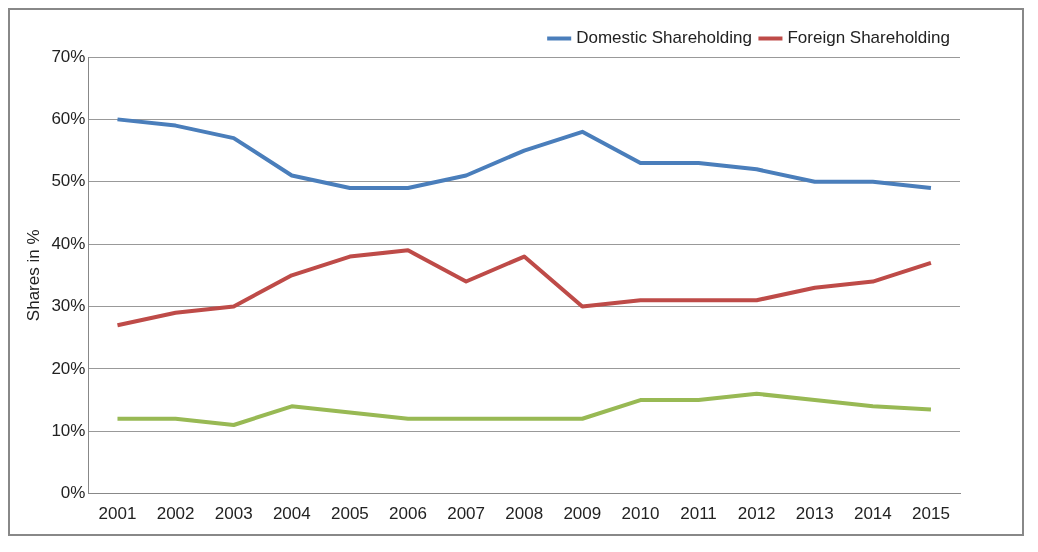 The height and width of the screenshot is (552, 1038). I want to click on legend-label: Domestic Shareholding, so click(664, 38).